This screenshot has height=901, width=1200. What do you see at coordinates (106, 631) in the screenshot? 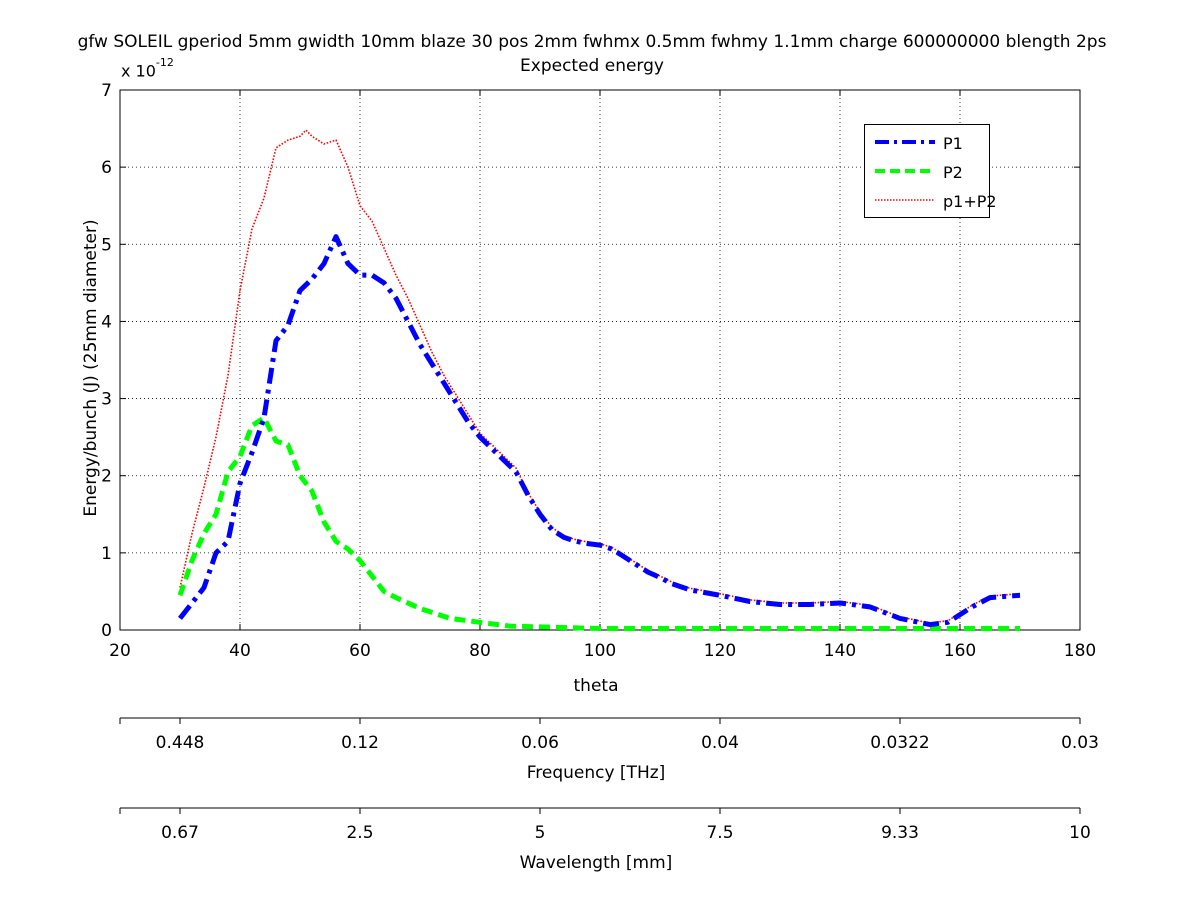
I see `y-tick-label: 0` at bounding box center [106, 631].